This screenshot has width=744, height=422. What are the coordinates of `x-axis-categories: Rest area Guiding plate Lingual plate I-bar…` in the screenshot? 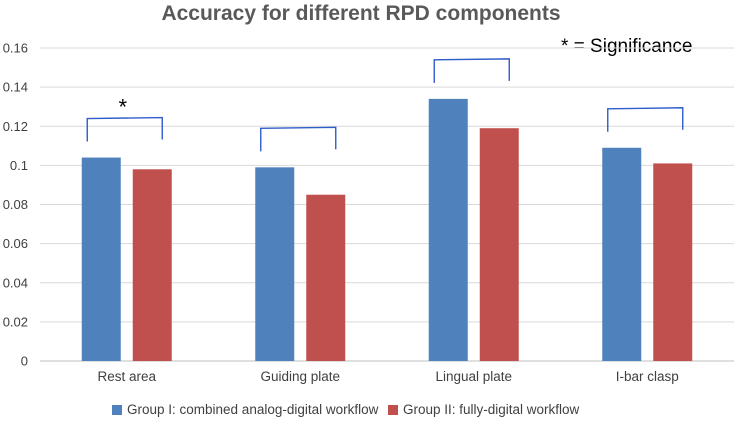 It's located at (387, 376).